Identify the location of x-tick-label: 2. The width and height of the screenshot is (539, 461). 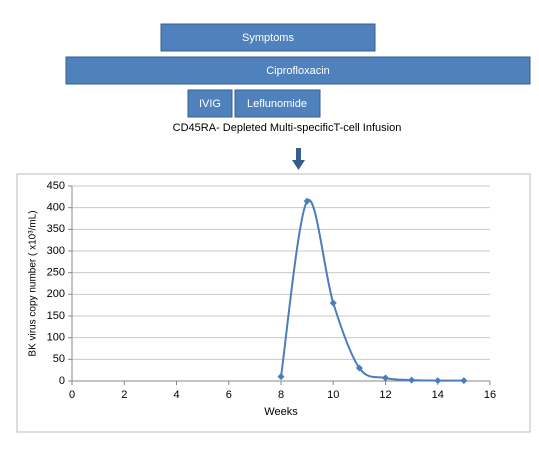
(124, 395).